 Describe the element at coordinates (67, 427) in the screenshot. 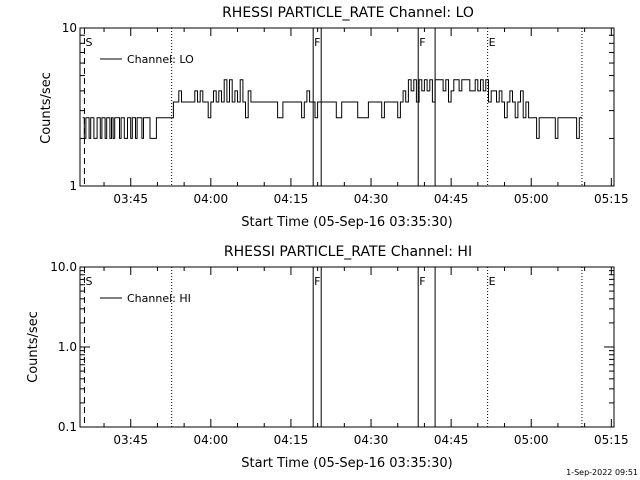

I see `y-tick-label: 0.1` at that location.